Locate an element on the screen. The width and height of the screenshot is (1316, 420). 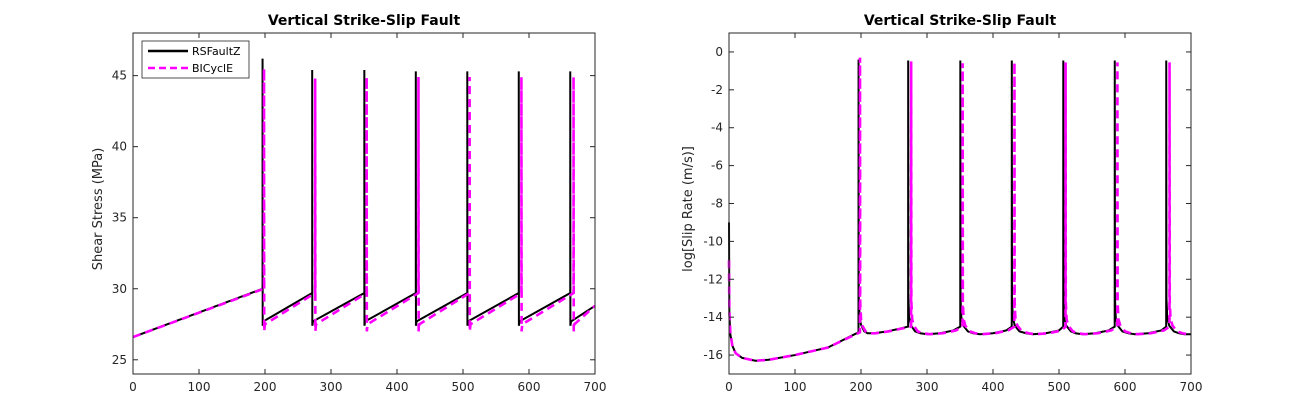
y-tick-label: -10 is located at coordinates (713, 241).